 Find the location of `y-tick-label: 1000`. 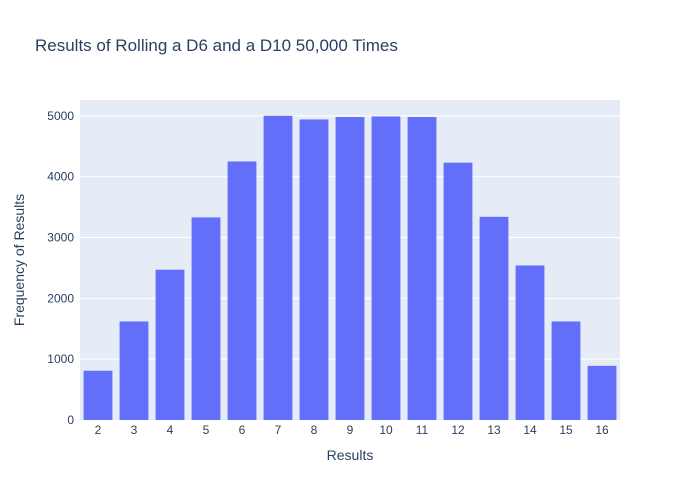

y-tick-label: 1000 is located at coordinates (60, 359).